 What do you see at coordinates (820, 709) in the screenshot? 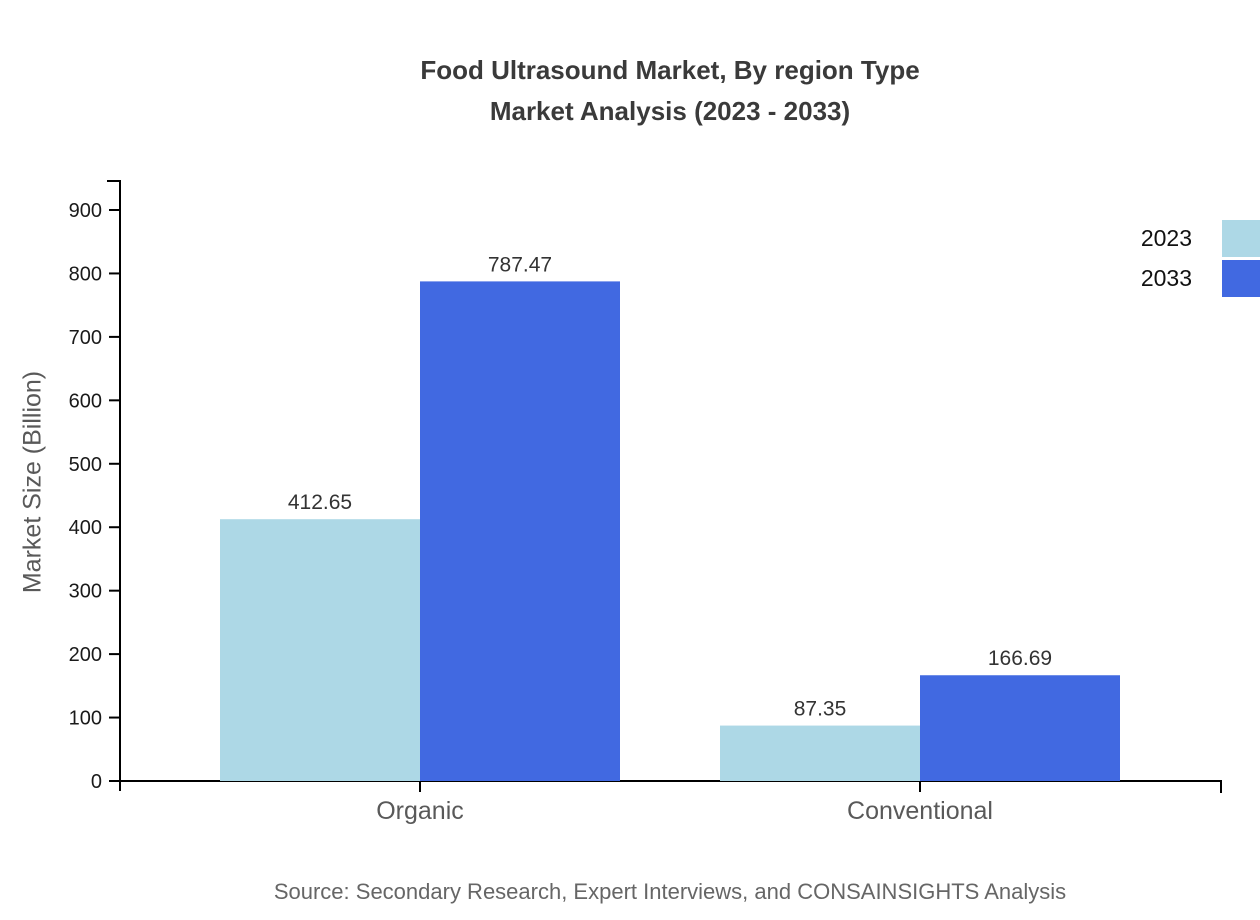
I see `bar-value-label: 87.35` at bounding box center [820, 709].